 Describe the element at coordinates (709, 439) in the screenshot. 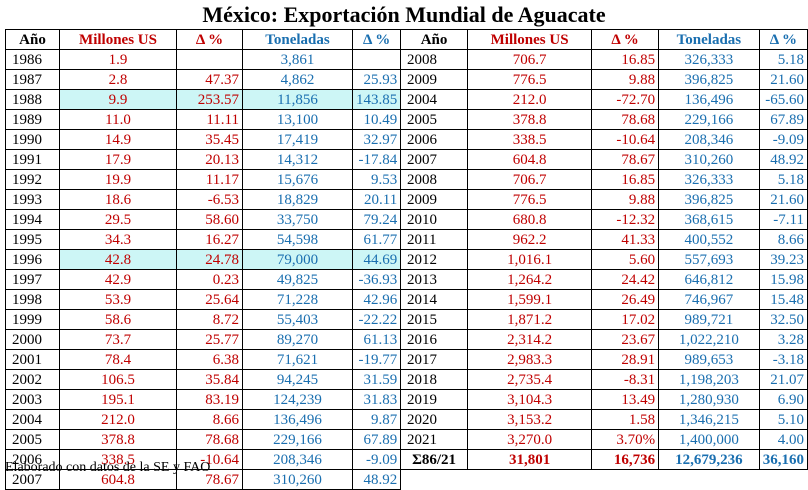

I see `tons-cell: 1,400,000` at that location.